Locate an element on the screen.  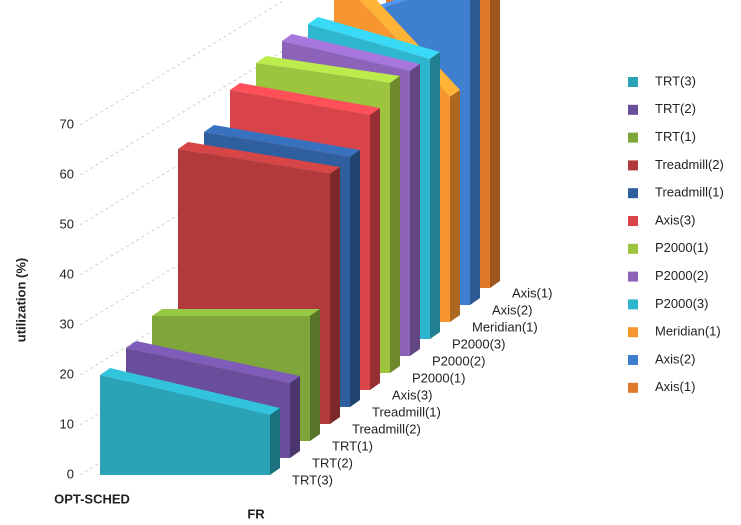
ribbon is located at coordinates (185, 425).